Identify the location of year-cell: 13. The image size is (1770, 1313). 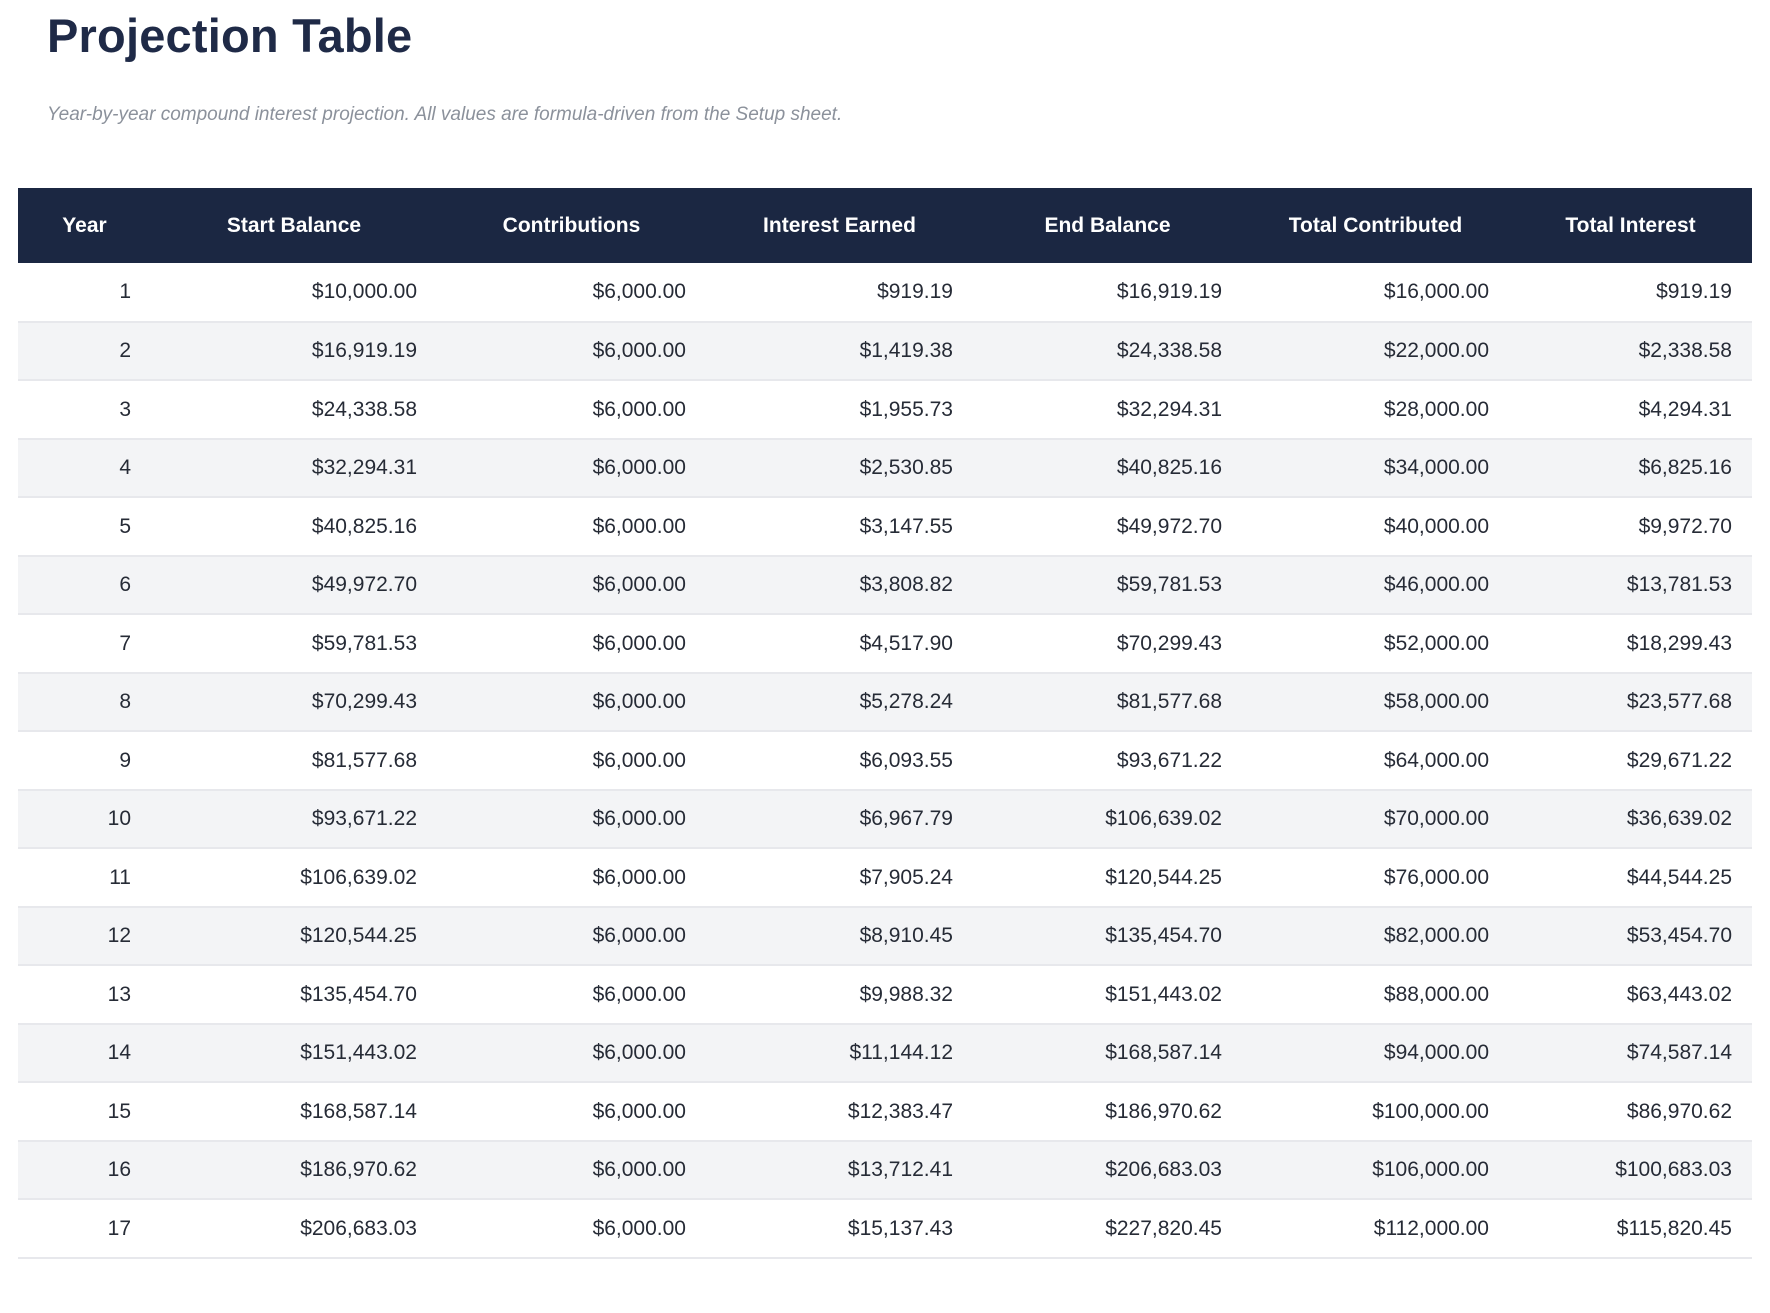
(84, 995).